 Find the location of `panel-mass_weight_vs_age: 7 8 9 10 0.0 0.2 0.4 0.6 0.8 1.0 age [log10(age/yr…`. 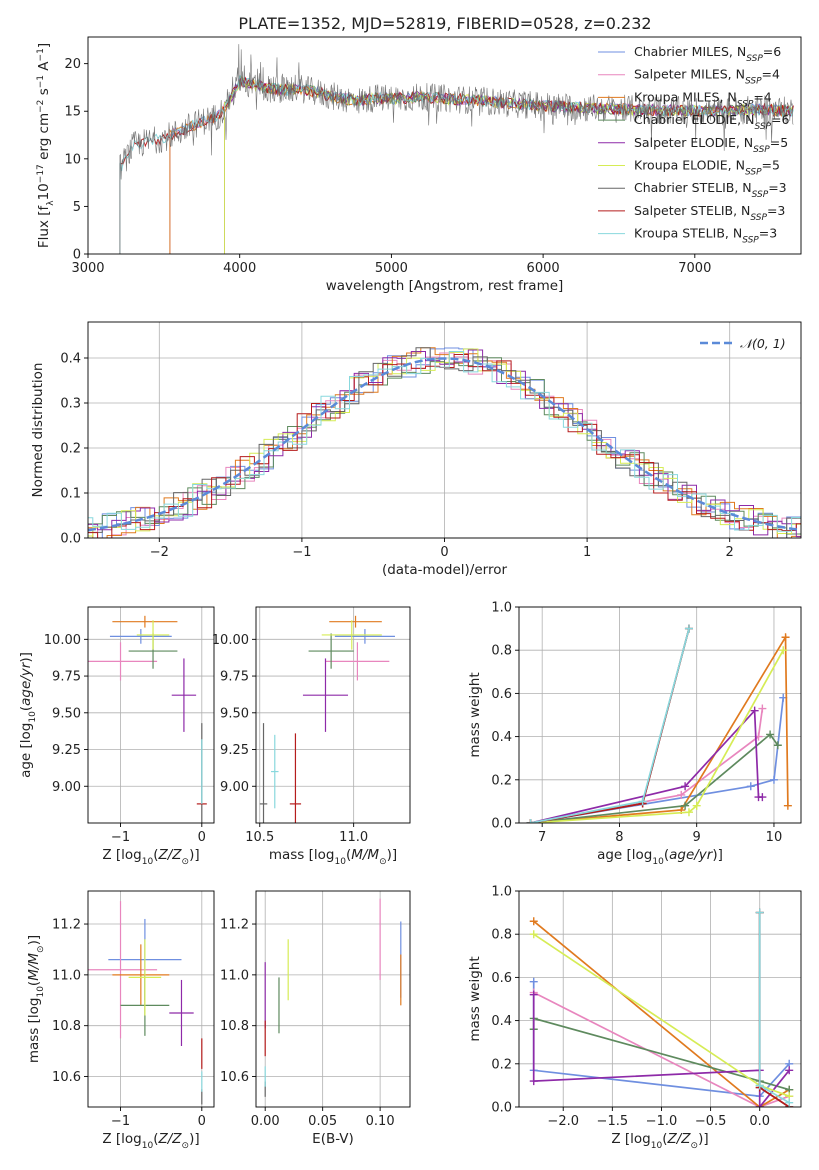

panel-mass_weight_vs_age: 7 8 9 10 0.0 0.2 0.4 0.6 0.8 1.0 age [log10(age/yr… is located at coordinates (634, 734).